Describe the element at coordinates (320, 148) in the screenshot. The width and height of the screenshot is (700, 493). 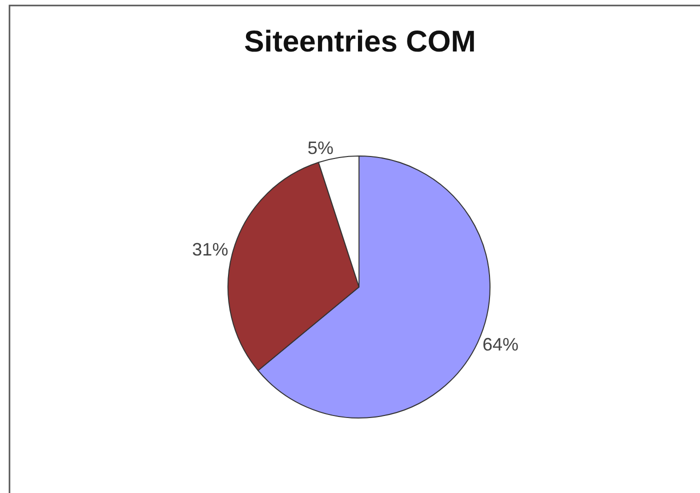
I see `data-label: 5%` at that location.